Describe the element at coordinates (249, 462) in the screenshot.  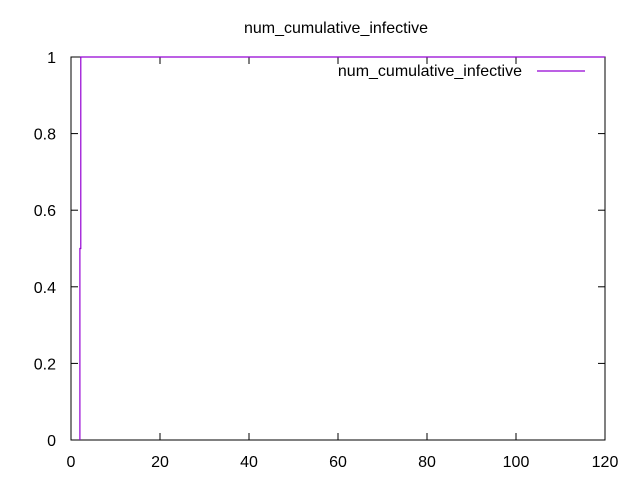
I see `x-tick-label: 40` at that location.